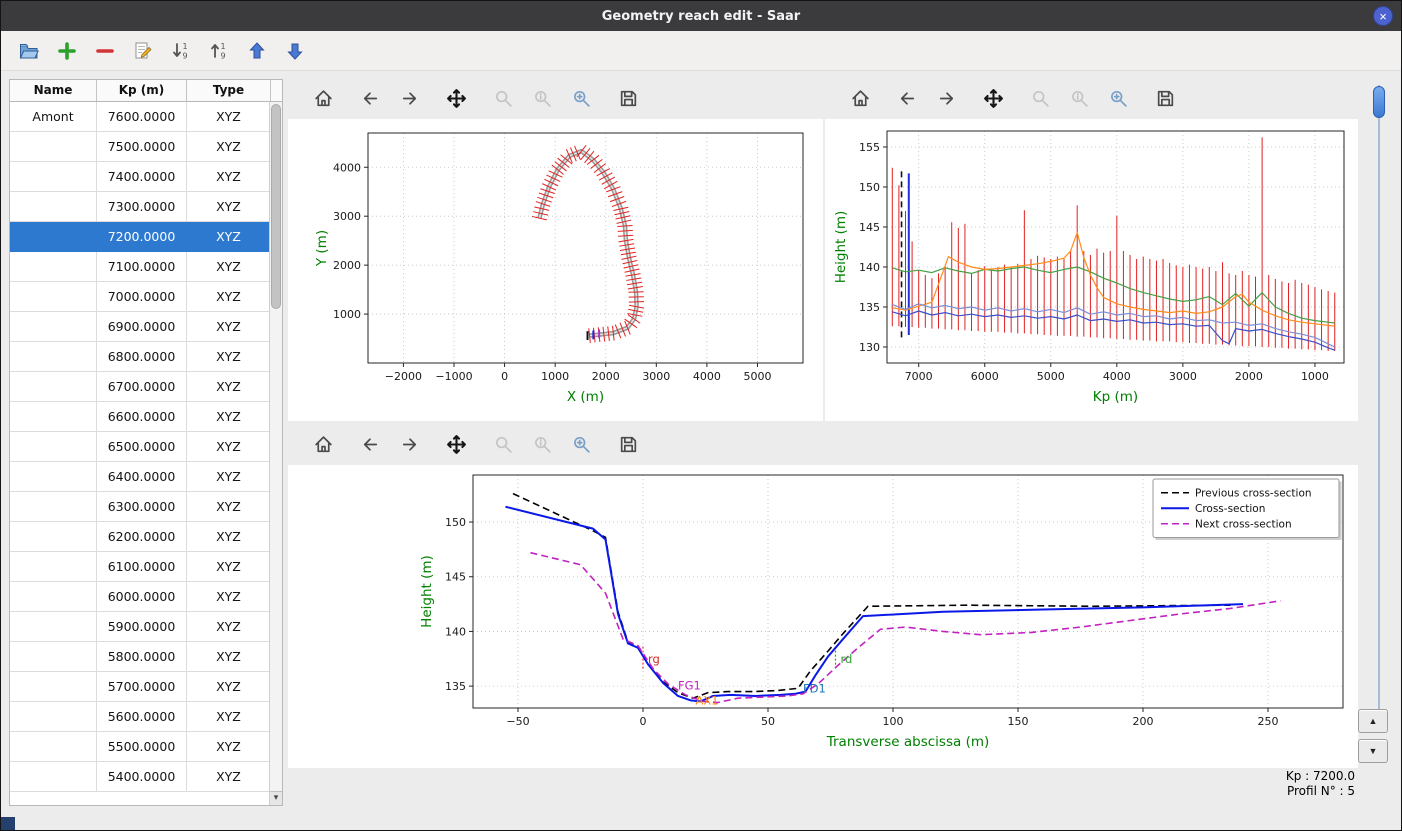  I want to click on move-up-button, so click(257, 51).